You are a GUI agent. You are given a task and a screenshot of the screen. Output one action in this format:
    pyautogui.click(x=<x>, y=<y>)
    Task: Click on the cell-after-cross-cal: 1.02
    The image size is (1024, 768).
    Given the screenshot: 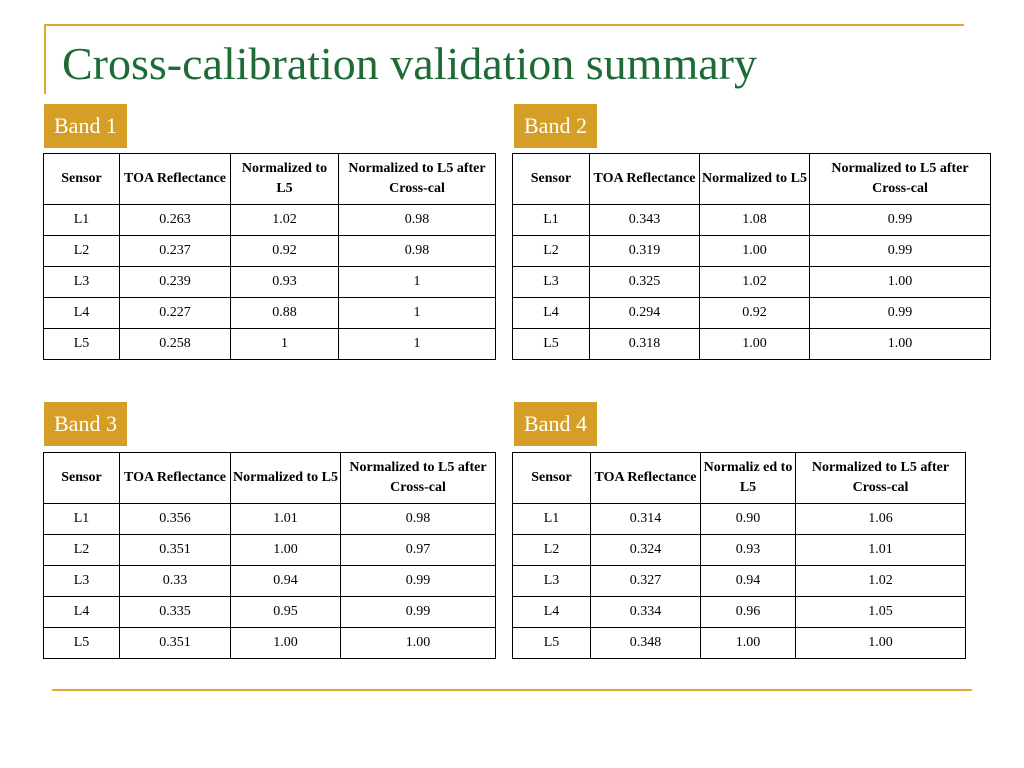 What is the action you would take?
    pyautogui.click(x=880, y=581)
    